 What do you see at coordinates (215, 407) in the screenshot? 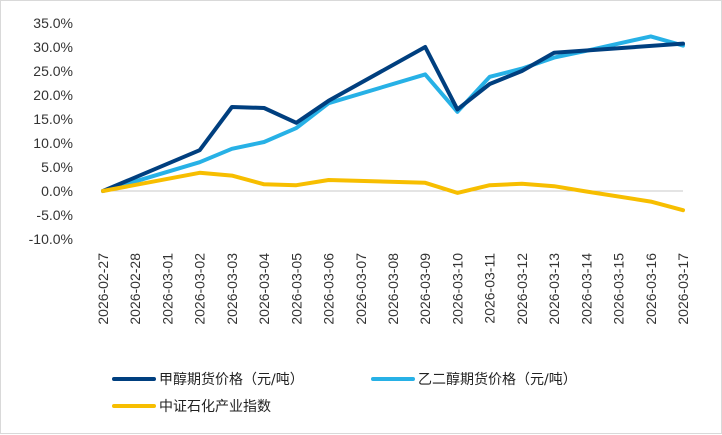
I see `legend-label: 中证石化产业指数` at bounding box center [215, 407].